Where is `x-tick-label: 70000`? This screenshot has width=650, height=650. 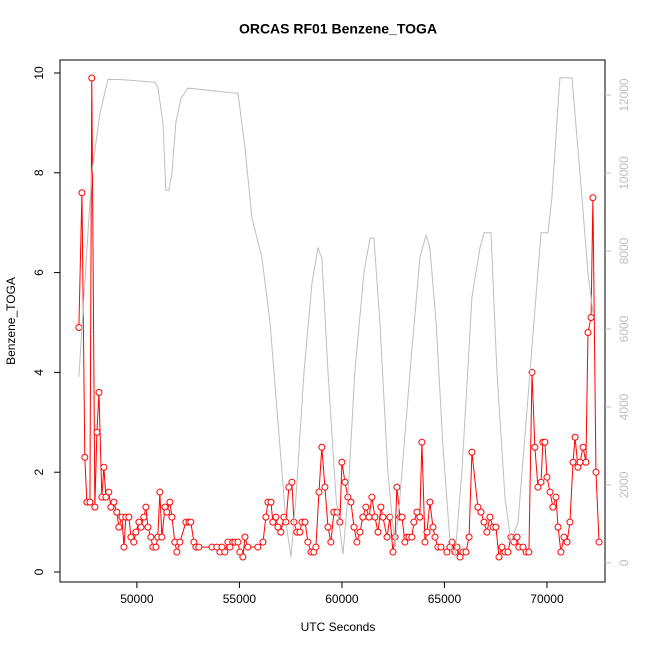 x-tick-label: 70000 is located at coordinates (547, 599).